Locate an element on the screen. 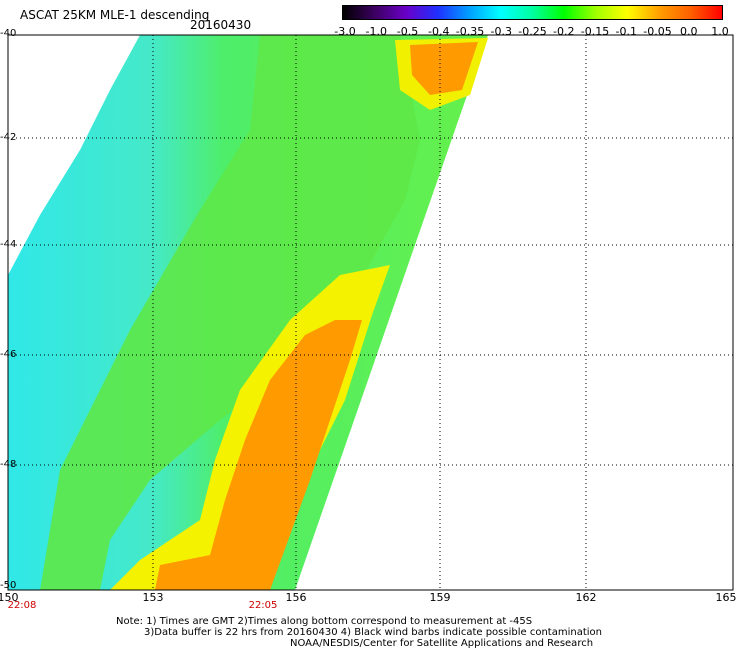 This screenshot has width=740, height=650. colorbar-tick-label: -1.0 is located at coordinates (376, 31).